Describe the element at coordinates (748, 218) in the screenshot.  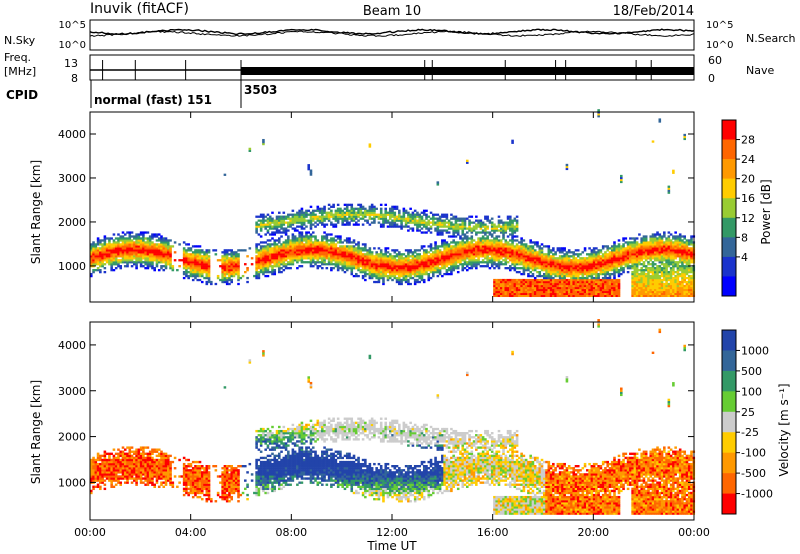
I see `colorbar-tick-label: 12` at that location.